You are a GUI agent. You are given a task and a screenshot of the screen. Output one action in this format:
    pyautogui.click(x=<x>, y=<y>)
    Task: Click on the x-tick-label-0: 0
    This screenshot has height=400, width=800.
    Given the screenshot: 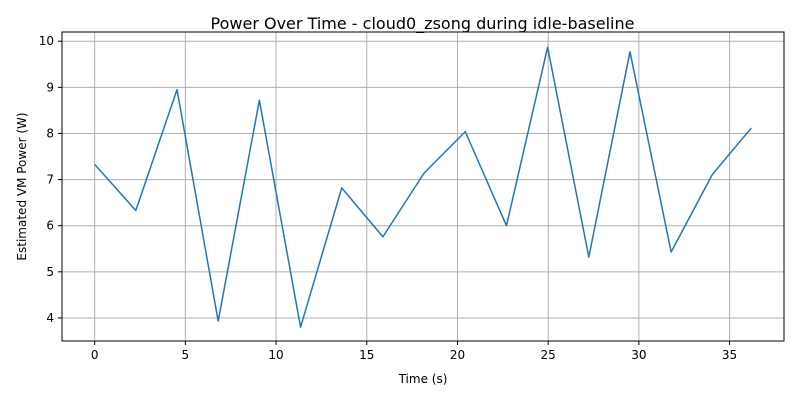 What is the action you would take?
    pyautogui.click(x=95, y=355)
    